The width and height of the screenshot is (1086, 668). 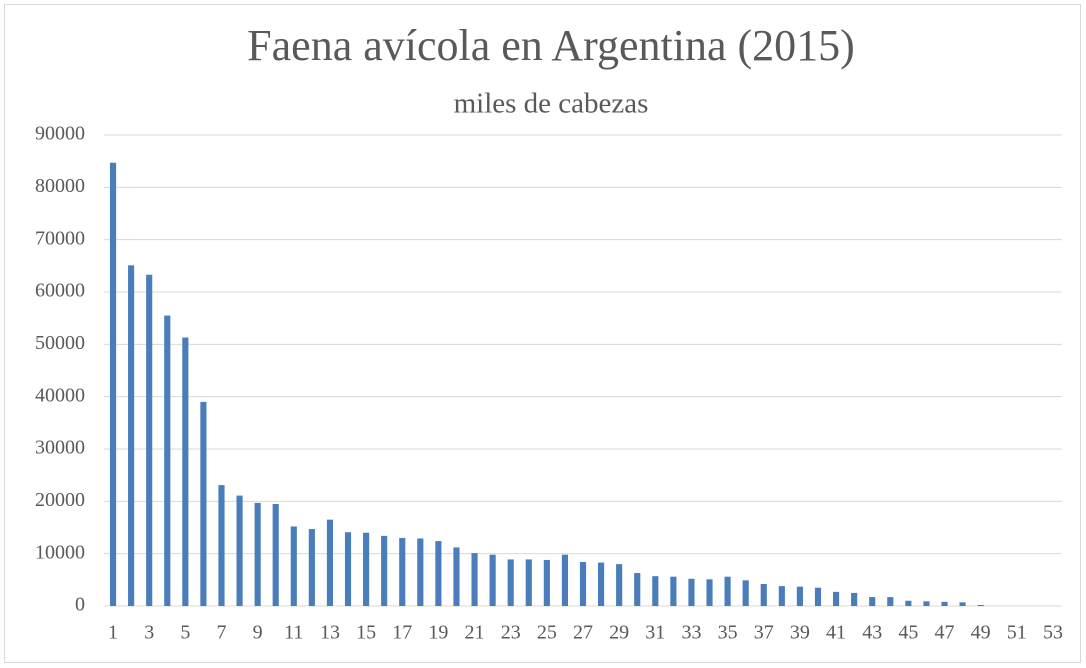 I want to click on y-tick-label: 40000, so click(x=60, y=395).